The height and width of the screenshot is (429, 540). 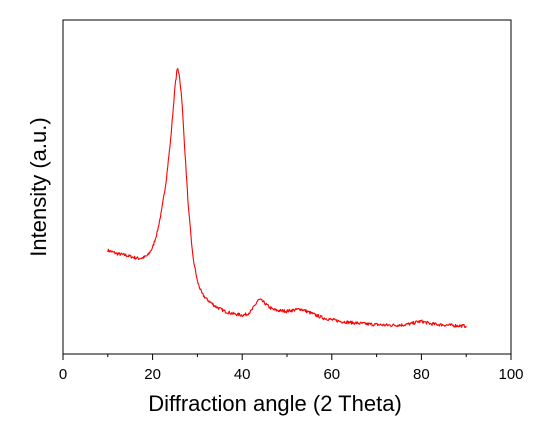 I want to click on x-tick-label-40: 40, so click(x=242, y=374).